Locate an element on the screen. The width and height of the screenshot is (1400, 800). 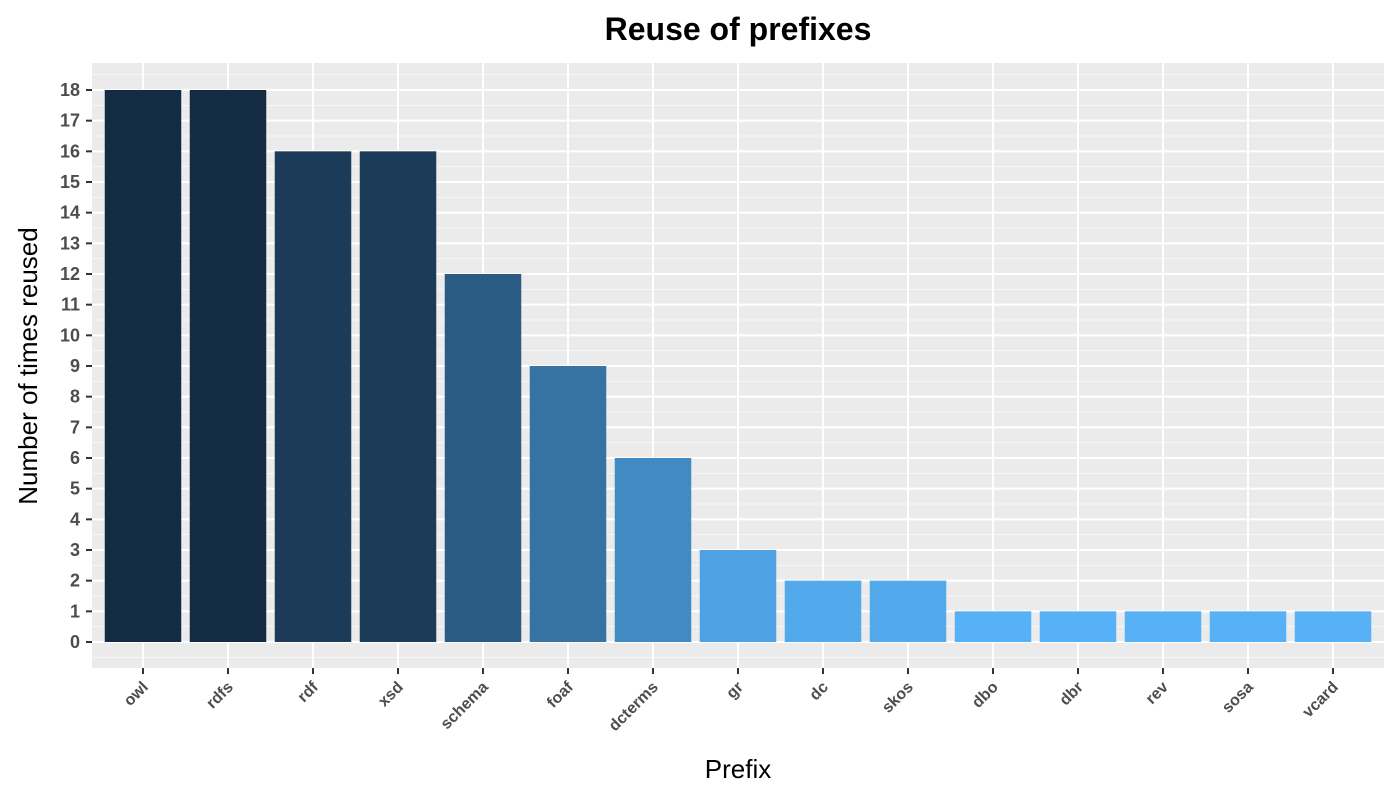
x-tick-label: foaf is located at coordinates (560, 694).